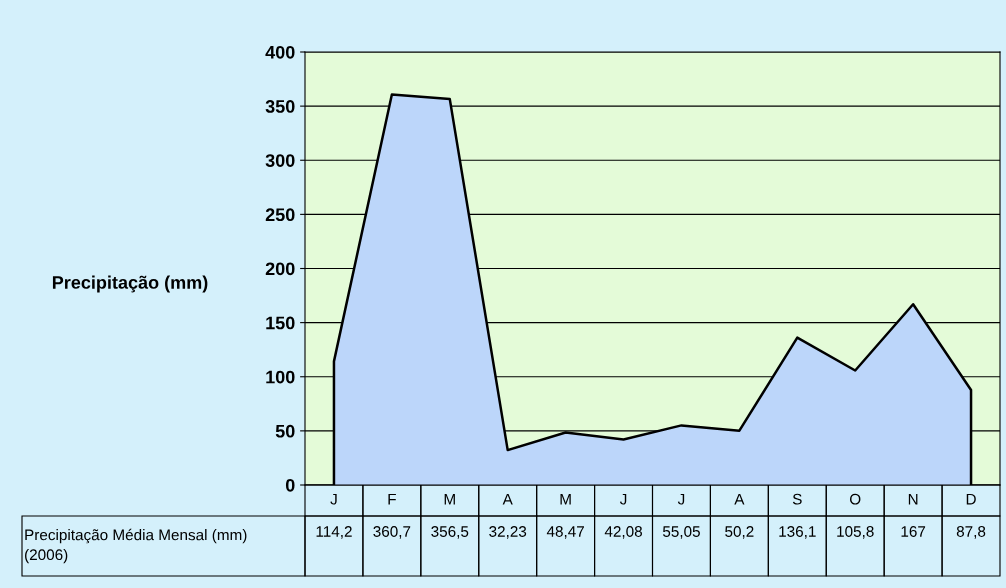 This screenshot has height=588, width=1006. Describe the element at coordinates (280, 269) in the screenshot. I see `y-tick-label: 200` at that location.